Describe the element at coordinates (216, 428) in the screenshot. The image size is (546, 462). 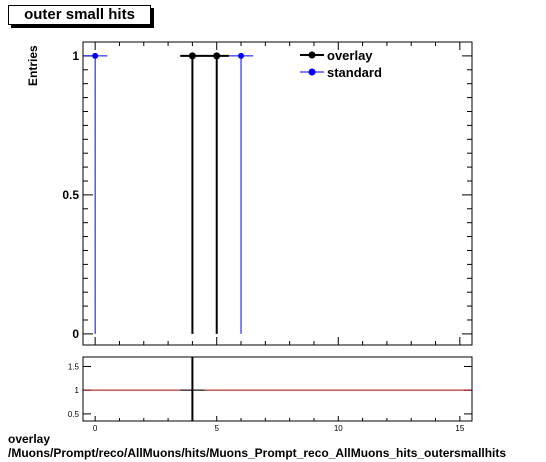
I see `ratio-x-tick-label: 5` at that location.